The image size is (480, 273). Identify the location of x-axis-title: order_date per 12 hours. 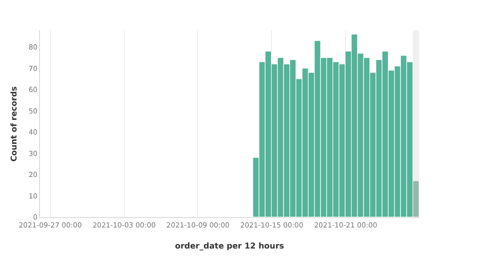
(229, 246).